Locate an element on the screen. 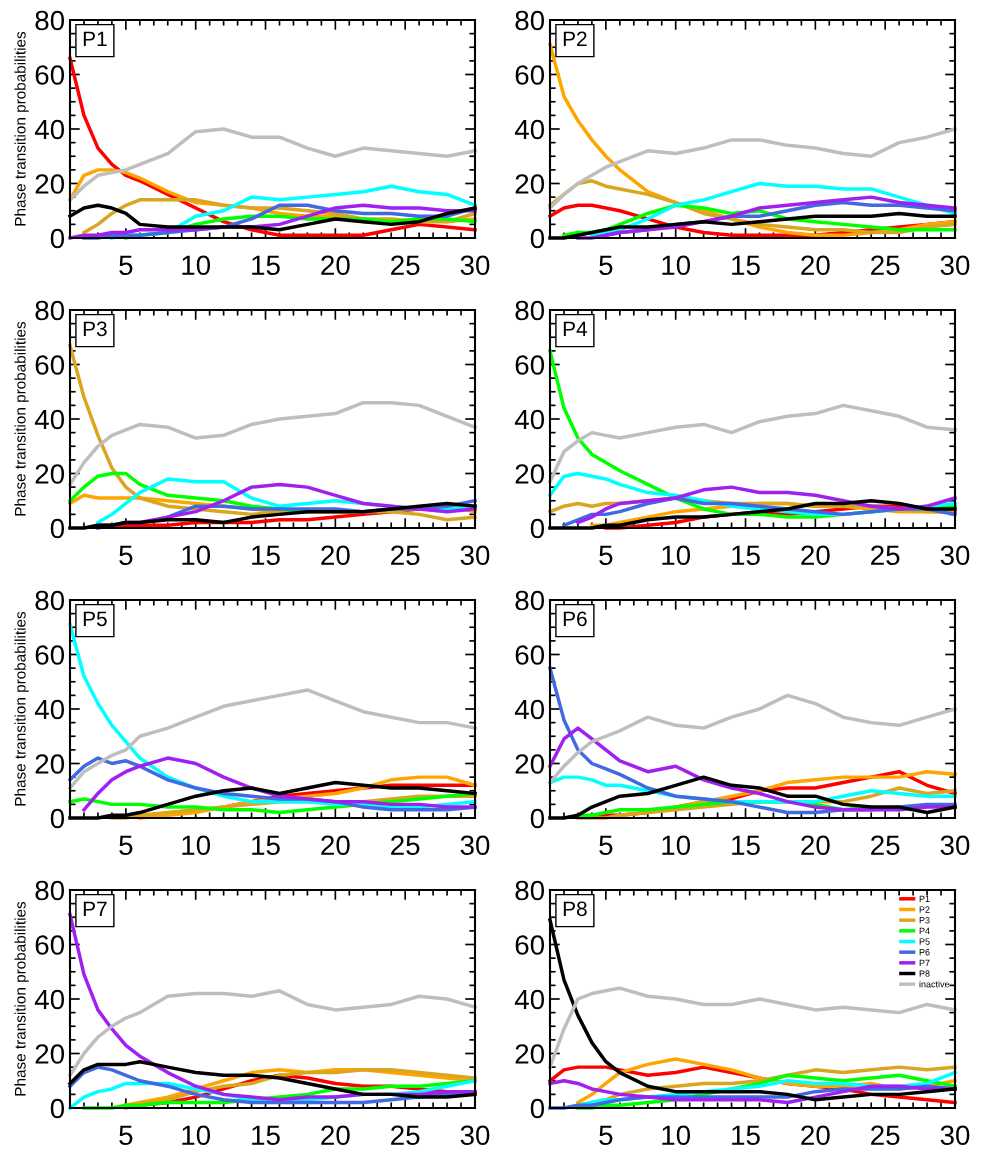 This screenshot has width=997, height=1168. legend-label: P5 is located at coordinates (924, 941).